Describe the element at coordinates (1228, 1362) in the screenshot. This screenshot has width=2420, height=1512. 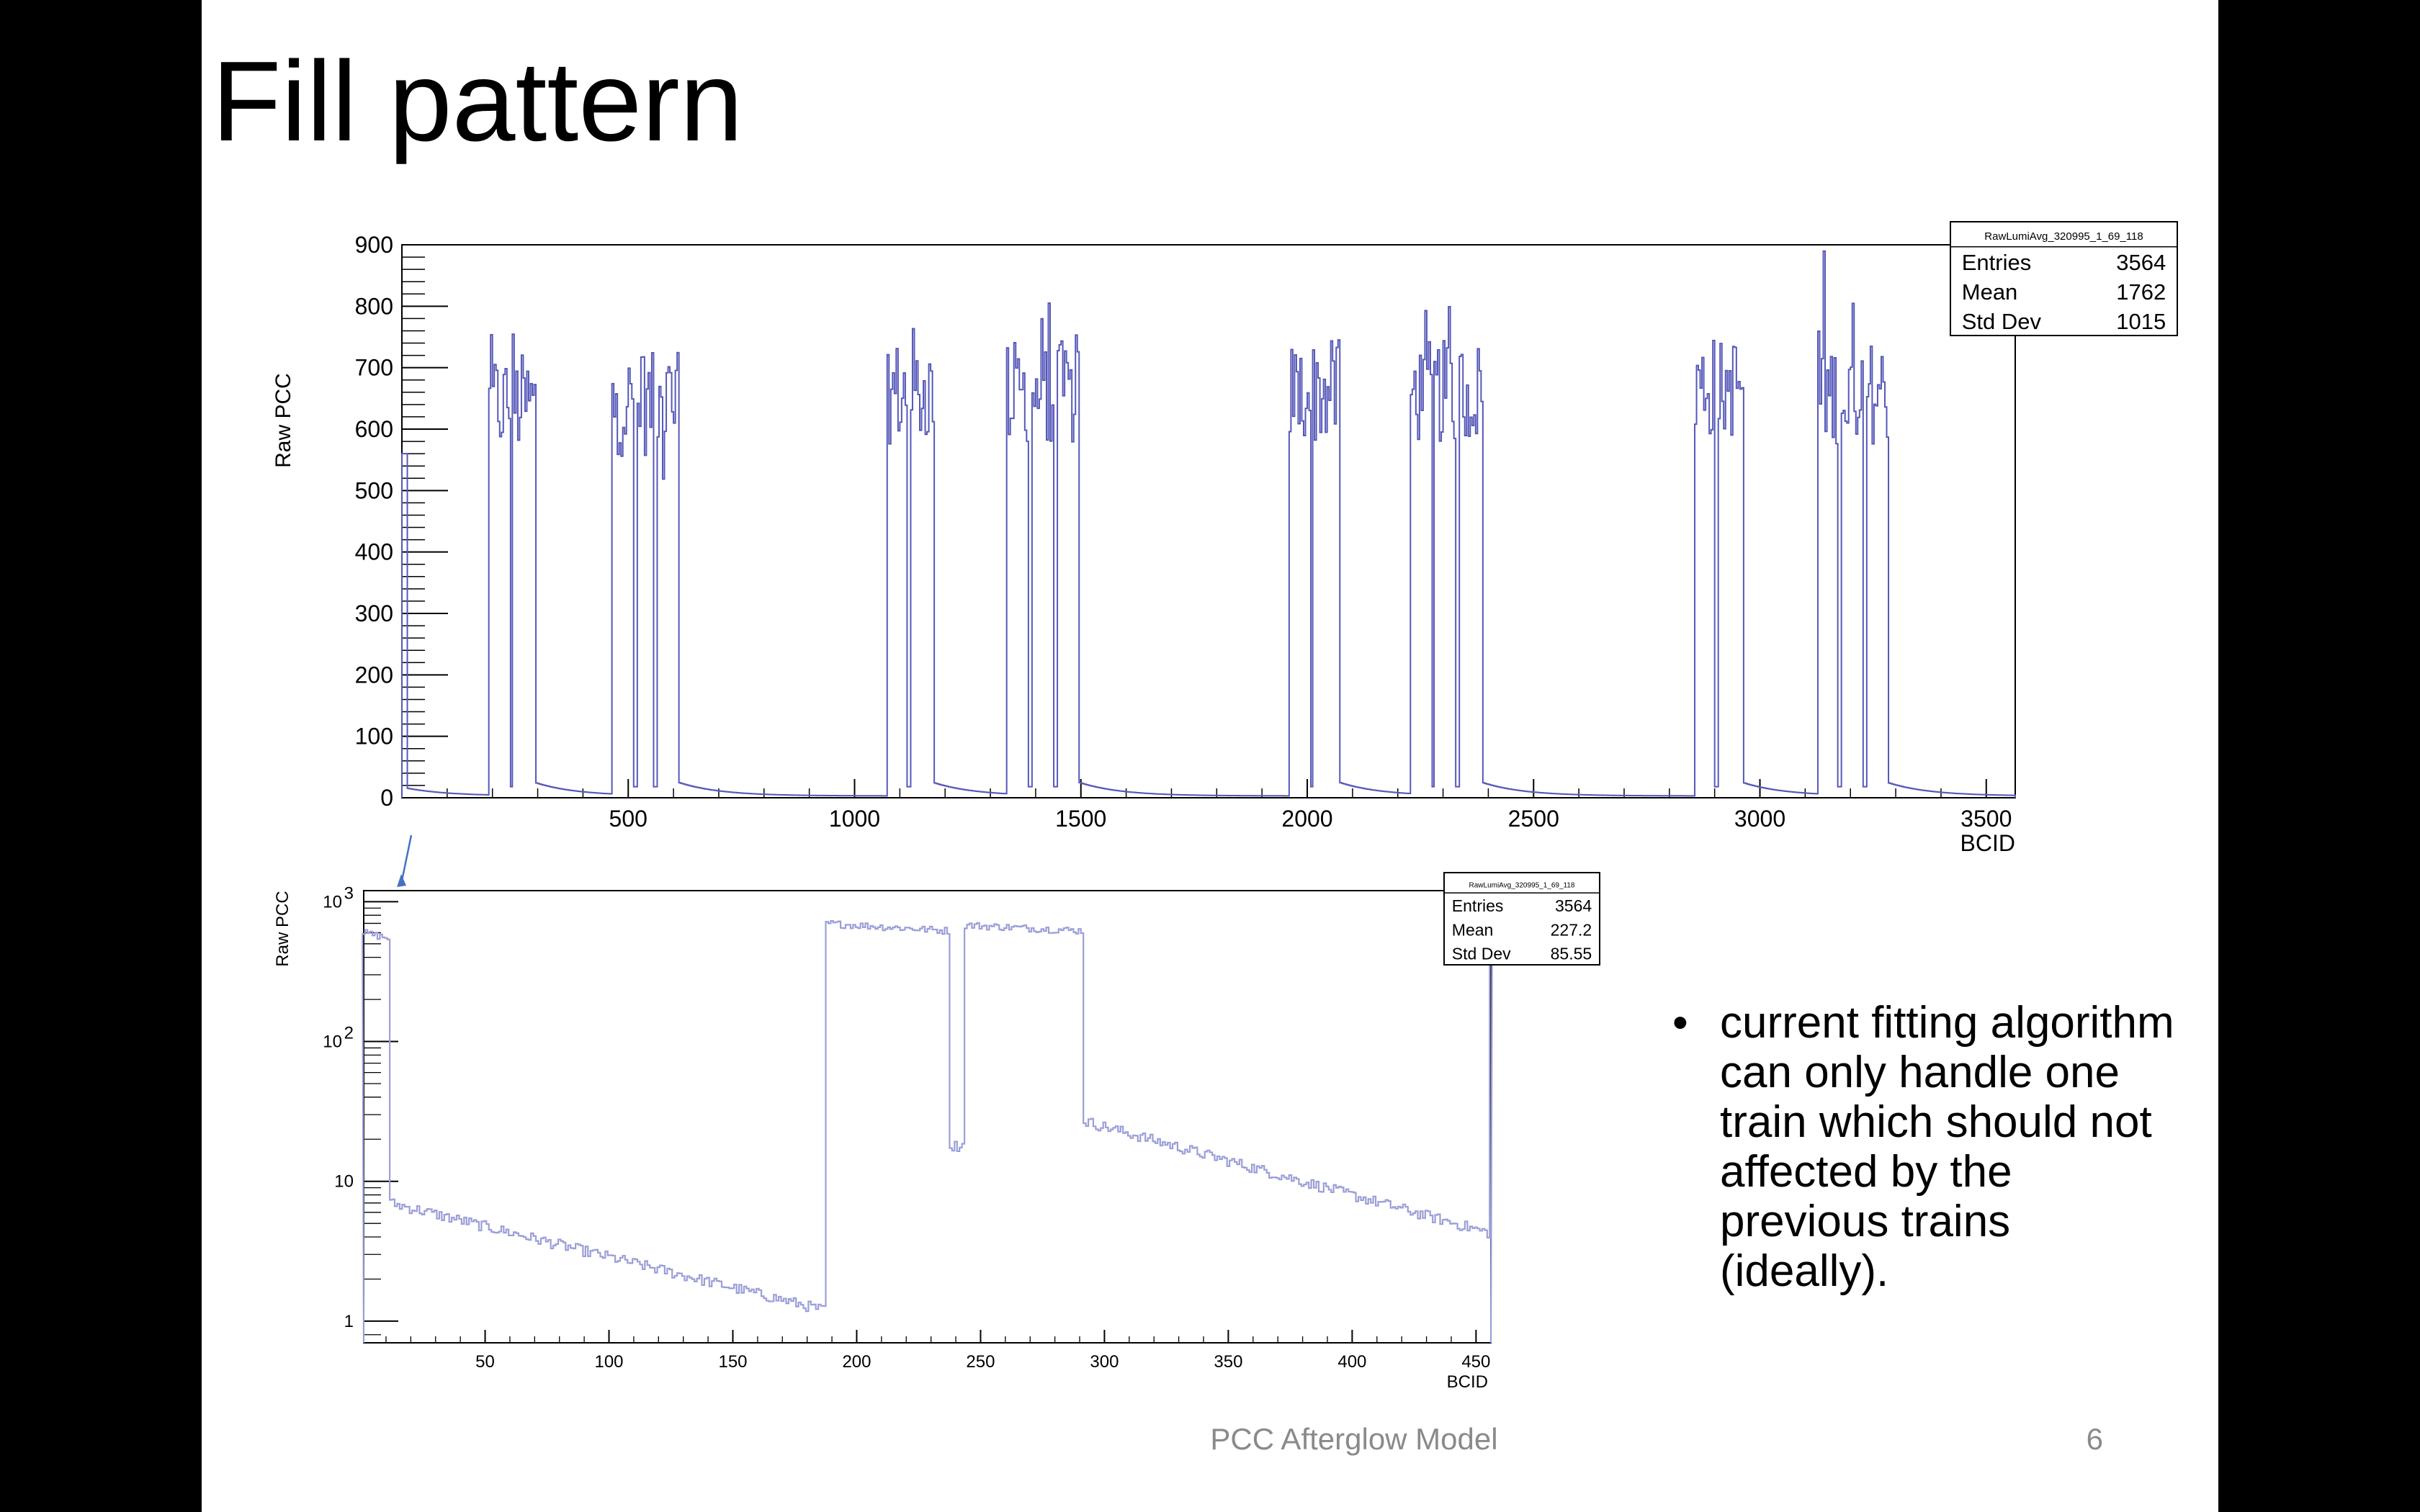
I see `bottom-x-tick-label: 350` at that location.